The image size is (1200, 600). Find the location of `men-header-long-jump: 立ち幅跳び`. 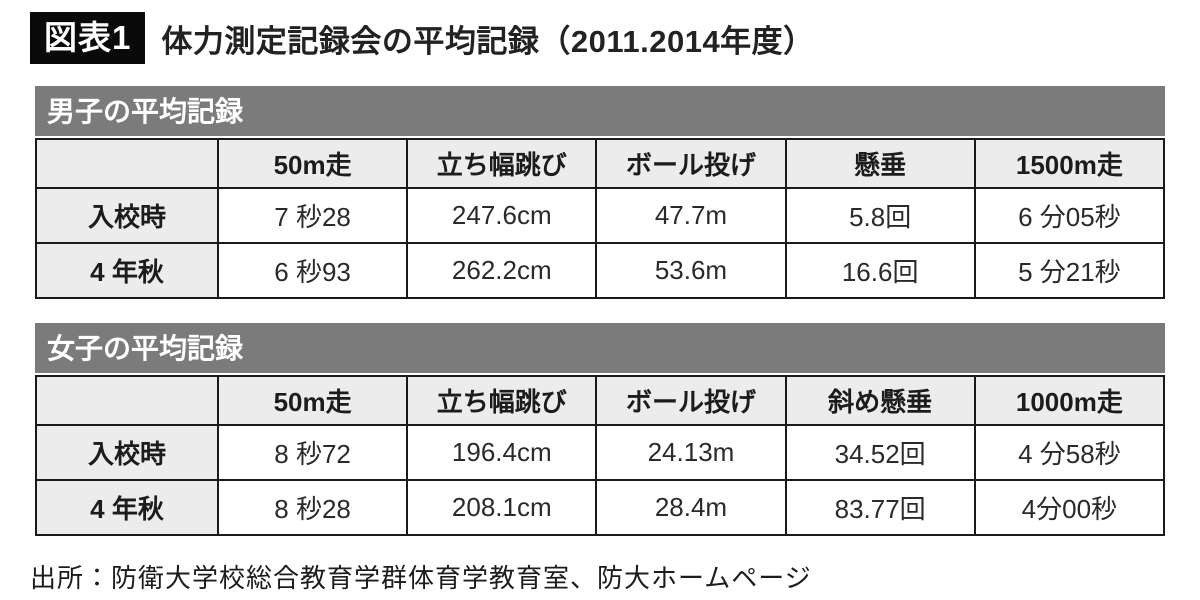

men-header-long-jump: 立ち幅跳び is located at coordinates (502, 163).